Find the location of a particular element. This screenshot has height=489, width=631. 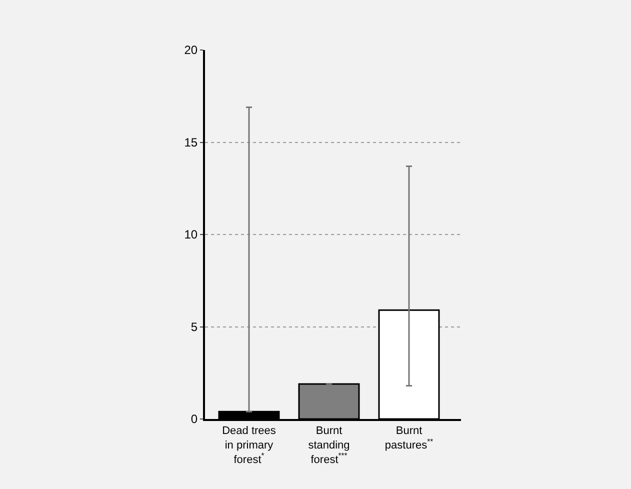

y-tick-label: 0 is located at coordinates (194, 419).